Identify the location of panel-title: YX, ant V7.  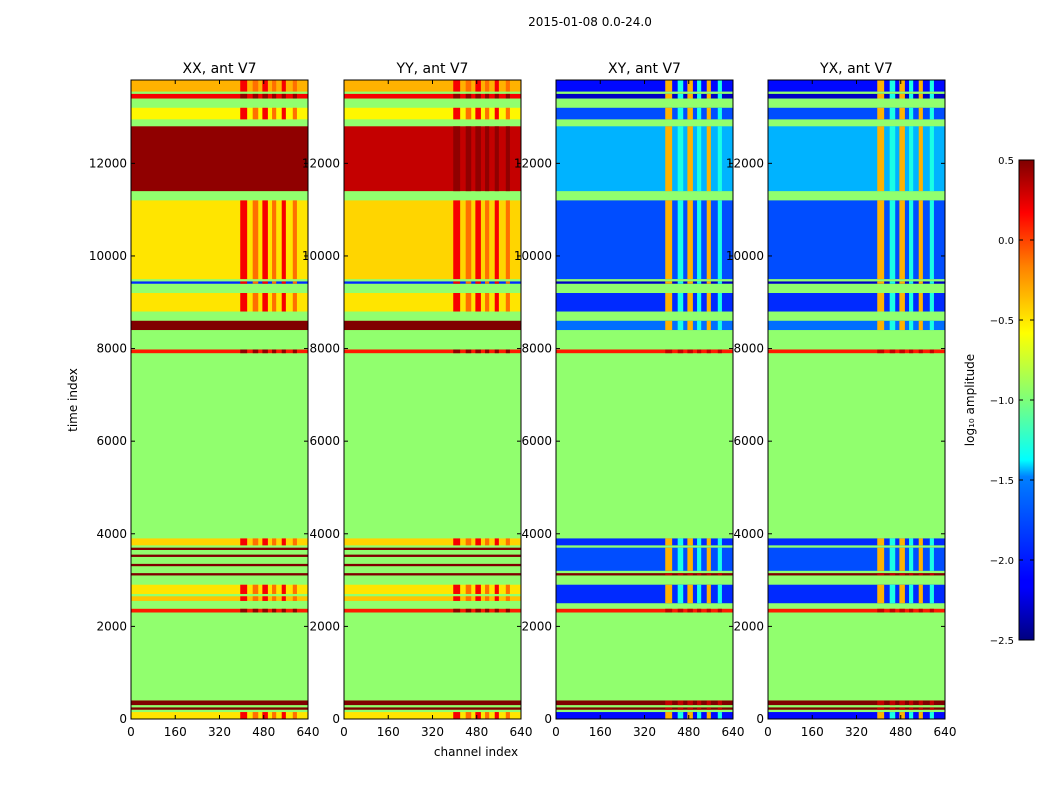
(856, 69).